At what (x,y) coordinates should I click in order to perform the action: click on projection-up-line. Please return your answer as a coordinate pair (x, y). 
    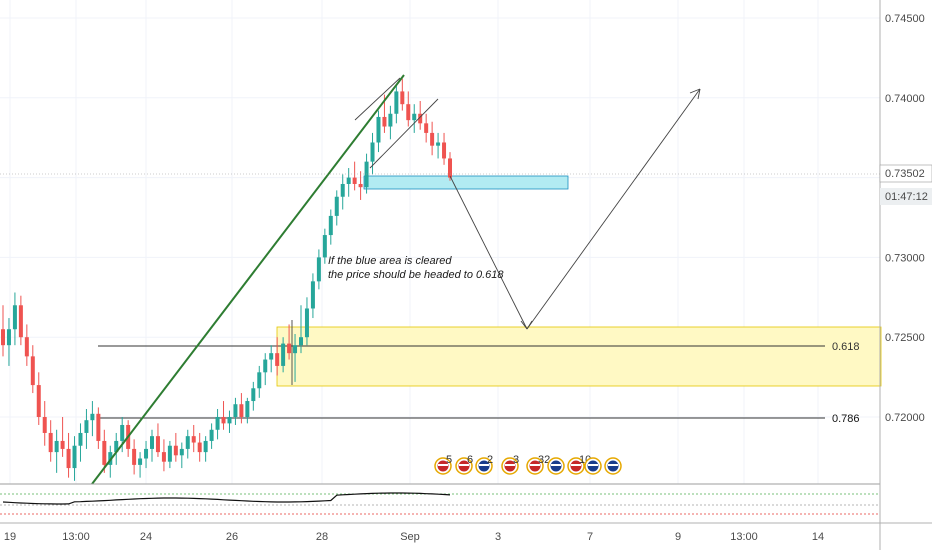
    Looking at the image, I should click on (613, 209).